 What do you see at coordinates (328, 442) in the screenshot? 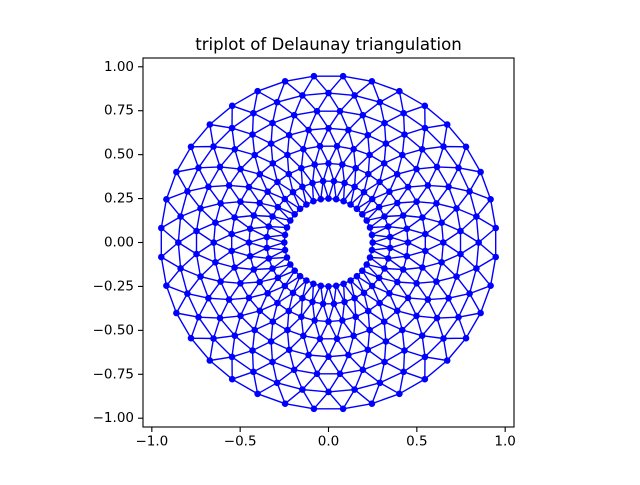
I see `x-tick-label: 0.0` at bounding box center [328, 442].